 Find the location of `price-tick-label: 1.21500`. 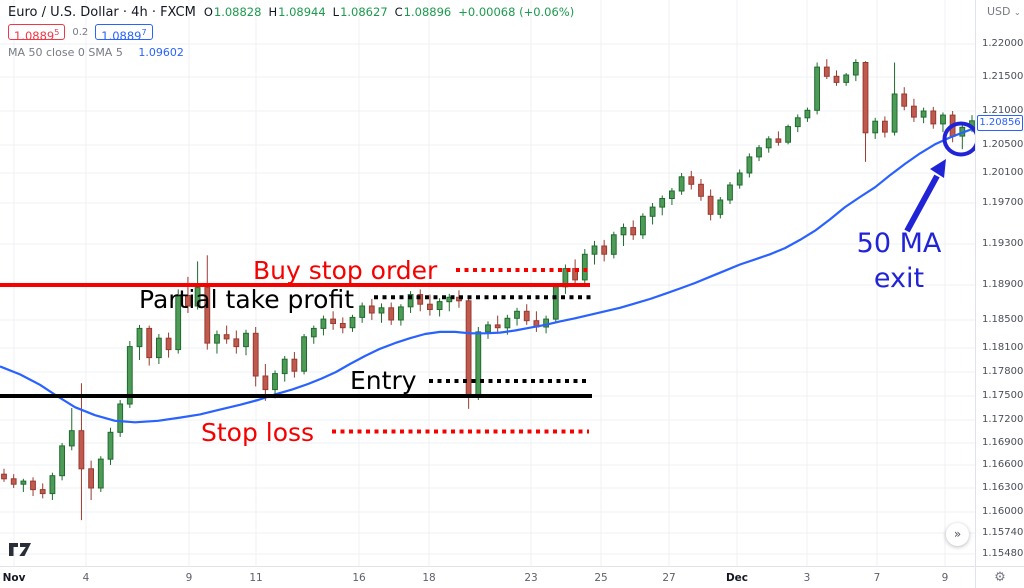

price-tick-label: 1.21500 is located at coordinates (1003, 76).